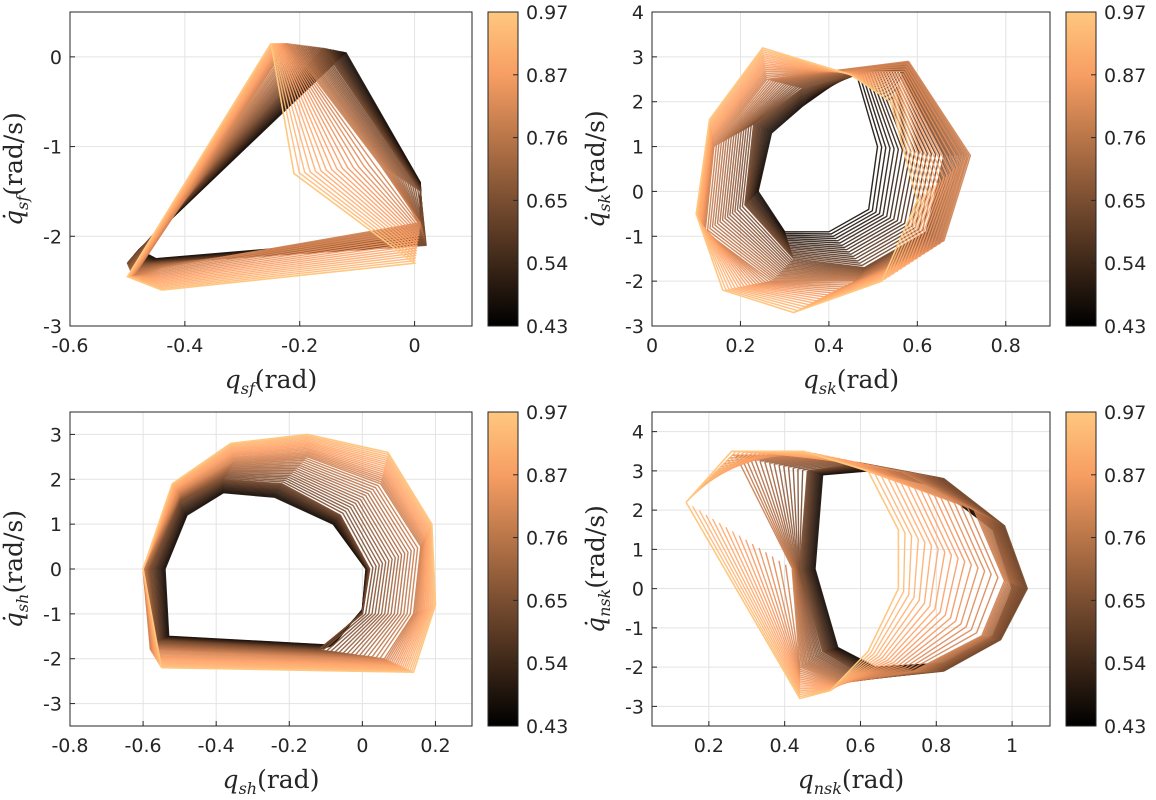  Describe the element at coordinates (597, 169) in the screenshot. I see `y-axis-label: q̇sk(rad/s)` at that location.